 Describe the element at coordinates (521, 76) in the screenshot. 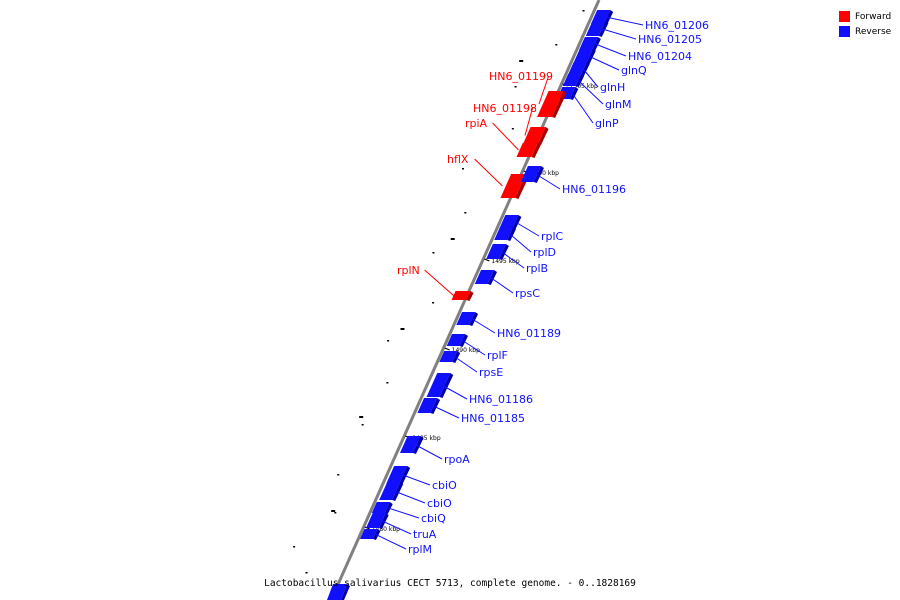

I see `gene-label: HN6_01199` at that location.